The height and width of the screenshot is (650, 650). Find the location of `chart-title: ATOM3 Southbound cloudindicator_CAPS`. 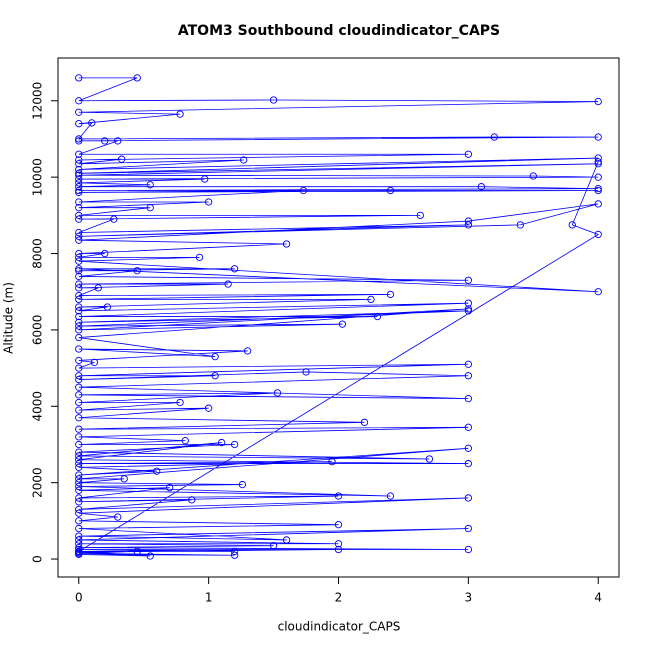

chart-title: ATOM3 Southbound cloudindicator_CAPS is located at coordinates (339, 31).